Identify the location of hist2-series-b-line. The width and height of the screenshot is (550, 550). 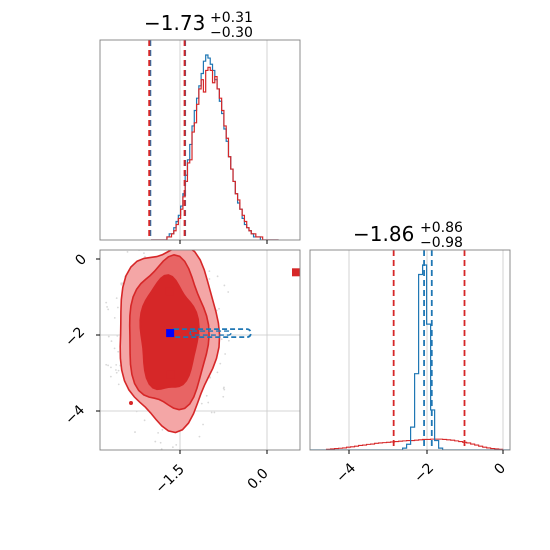
(410, 357).